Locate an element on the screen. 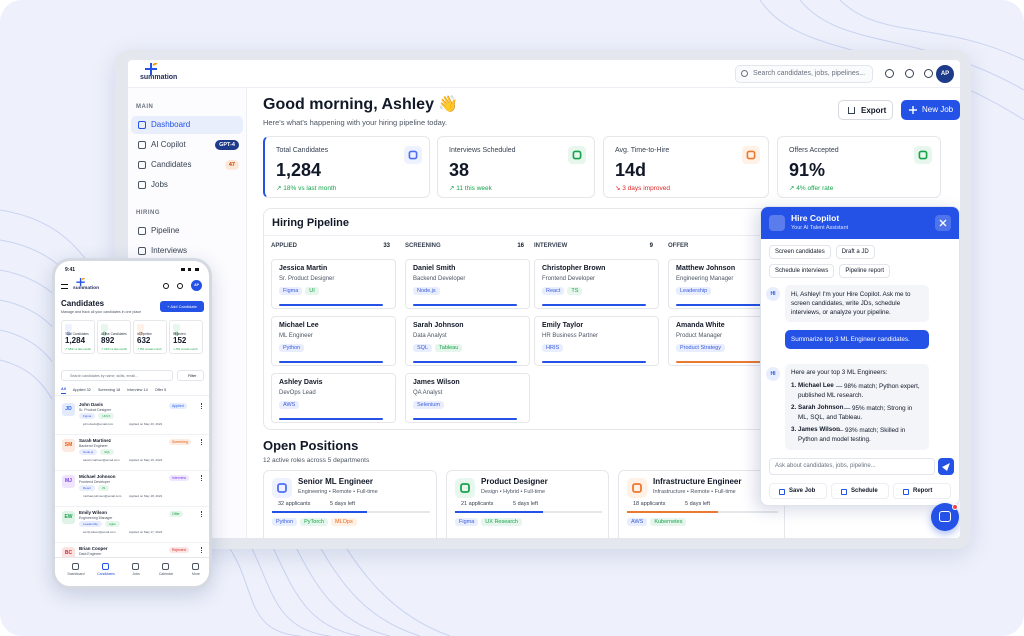 The image size is (1024, 636). candidate-role: DevOps Lead is located at coordinates (297, 393).